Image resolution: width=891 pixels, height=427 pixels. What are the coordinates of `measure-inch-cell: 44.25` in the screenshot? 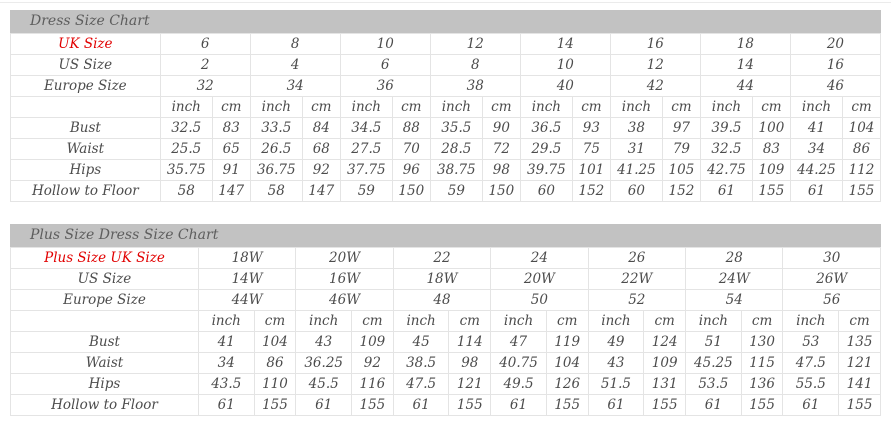 It's located at (816, 170).